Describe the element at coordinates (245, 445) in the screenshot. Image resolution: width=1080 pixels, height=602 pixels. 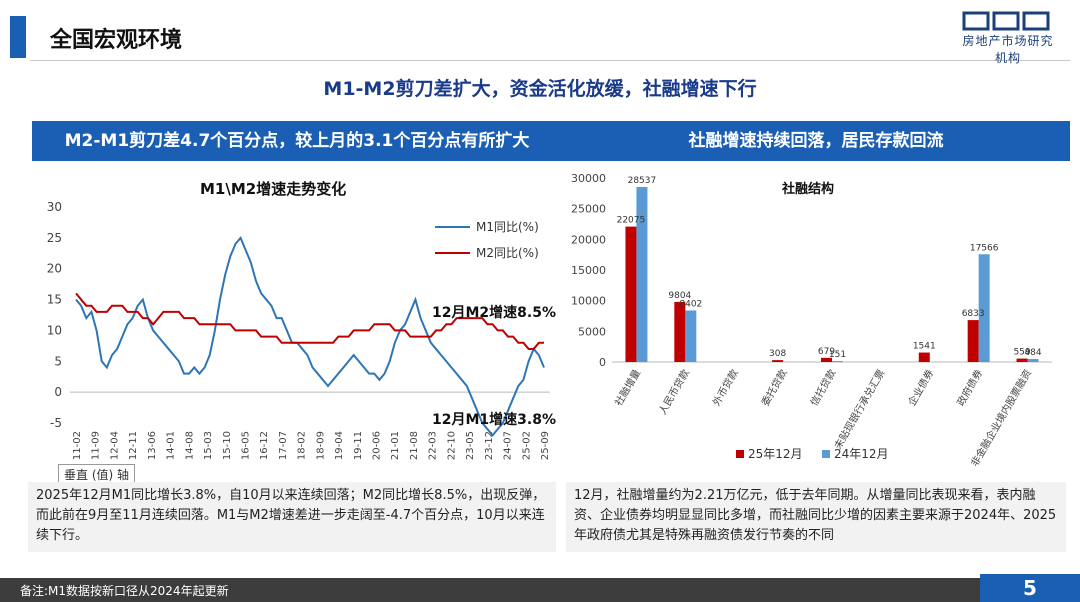
I see `x-tick-label: 16-05` at that location.